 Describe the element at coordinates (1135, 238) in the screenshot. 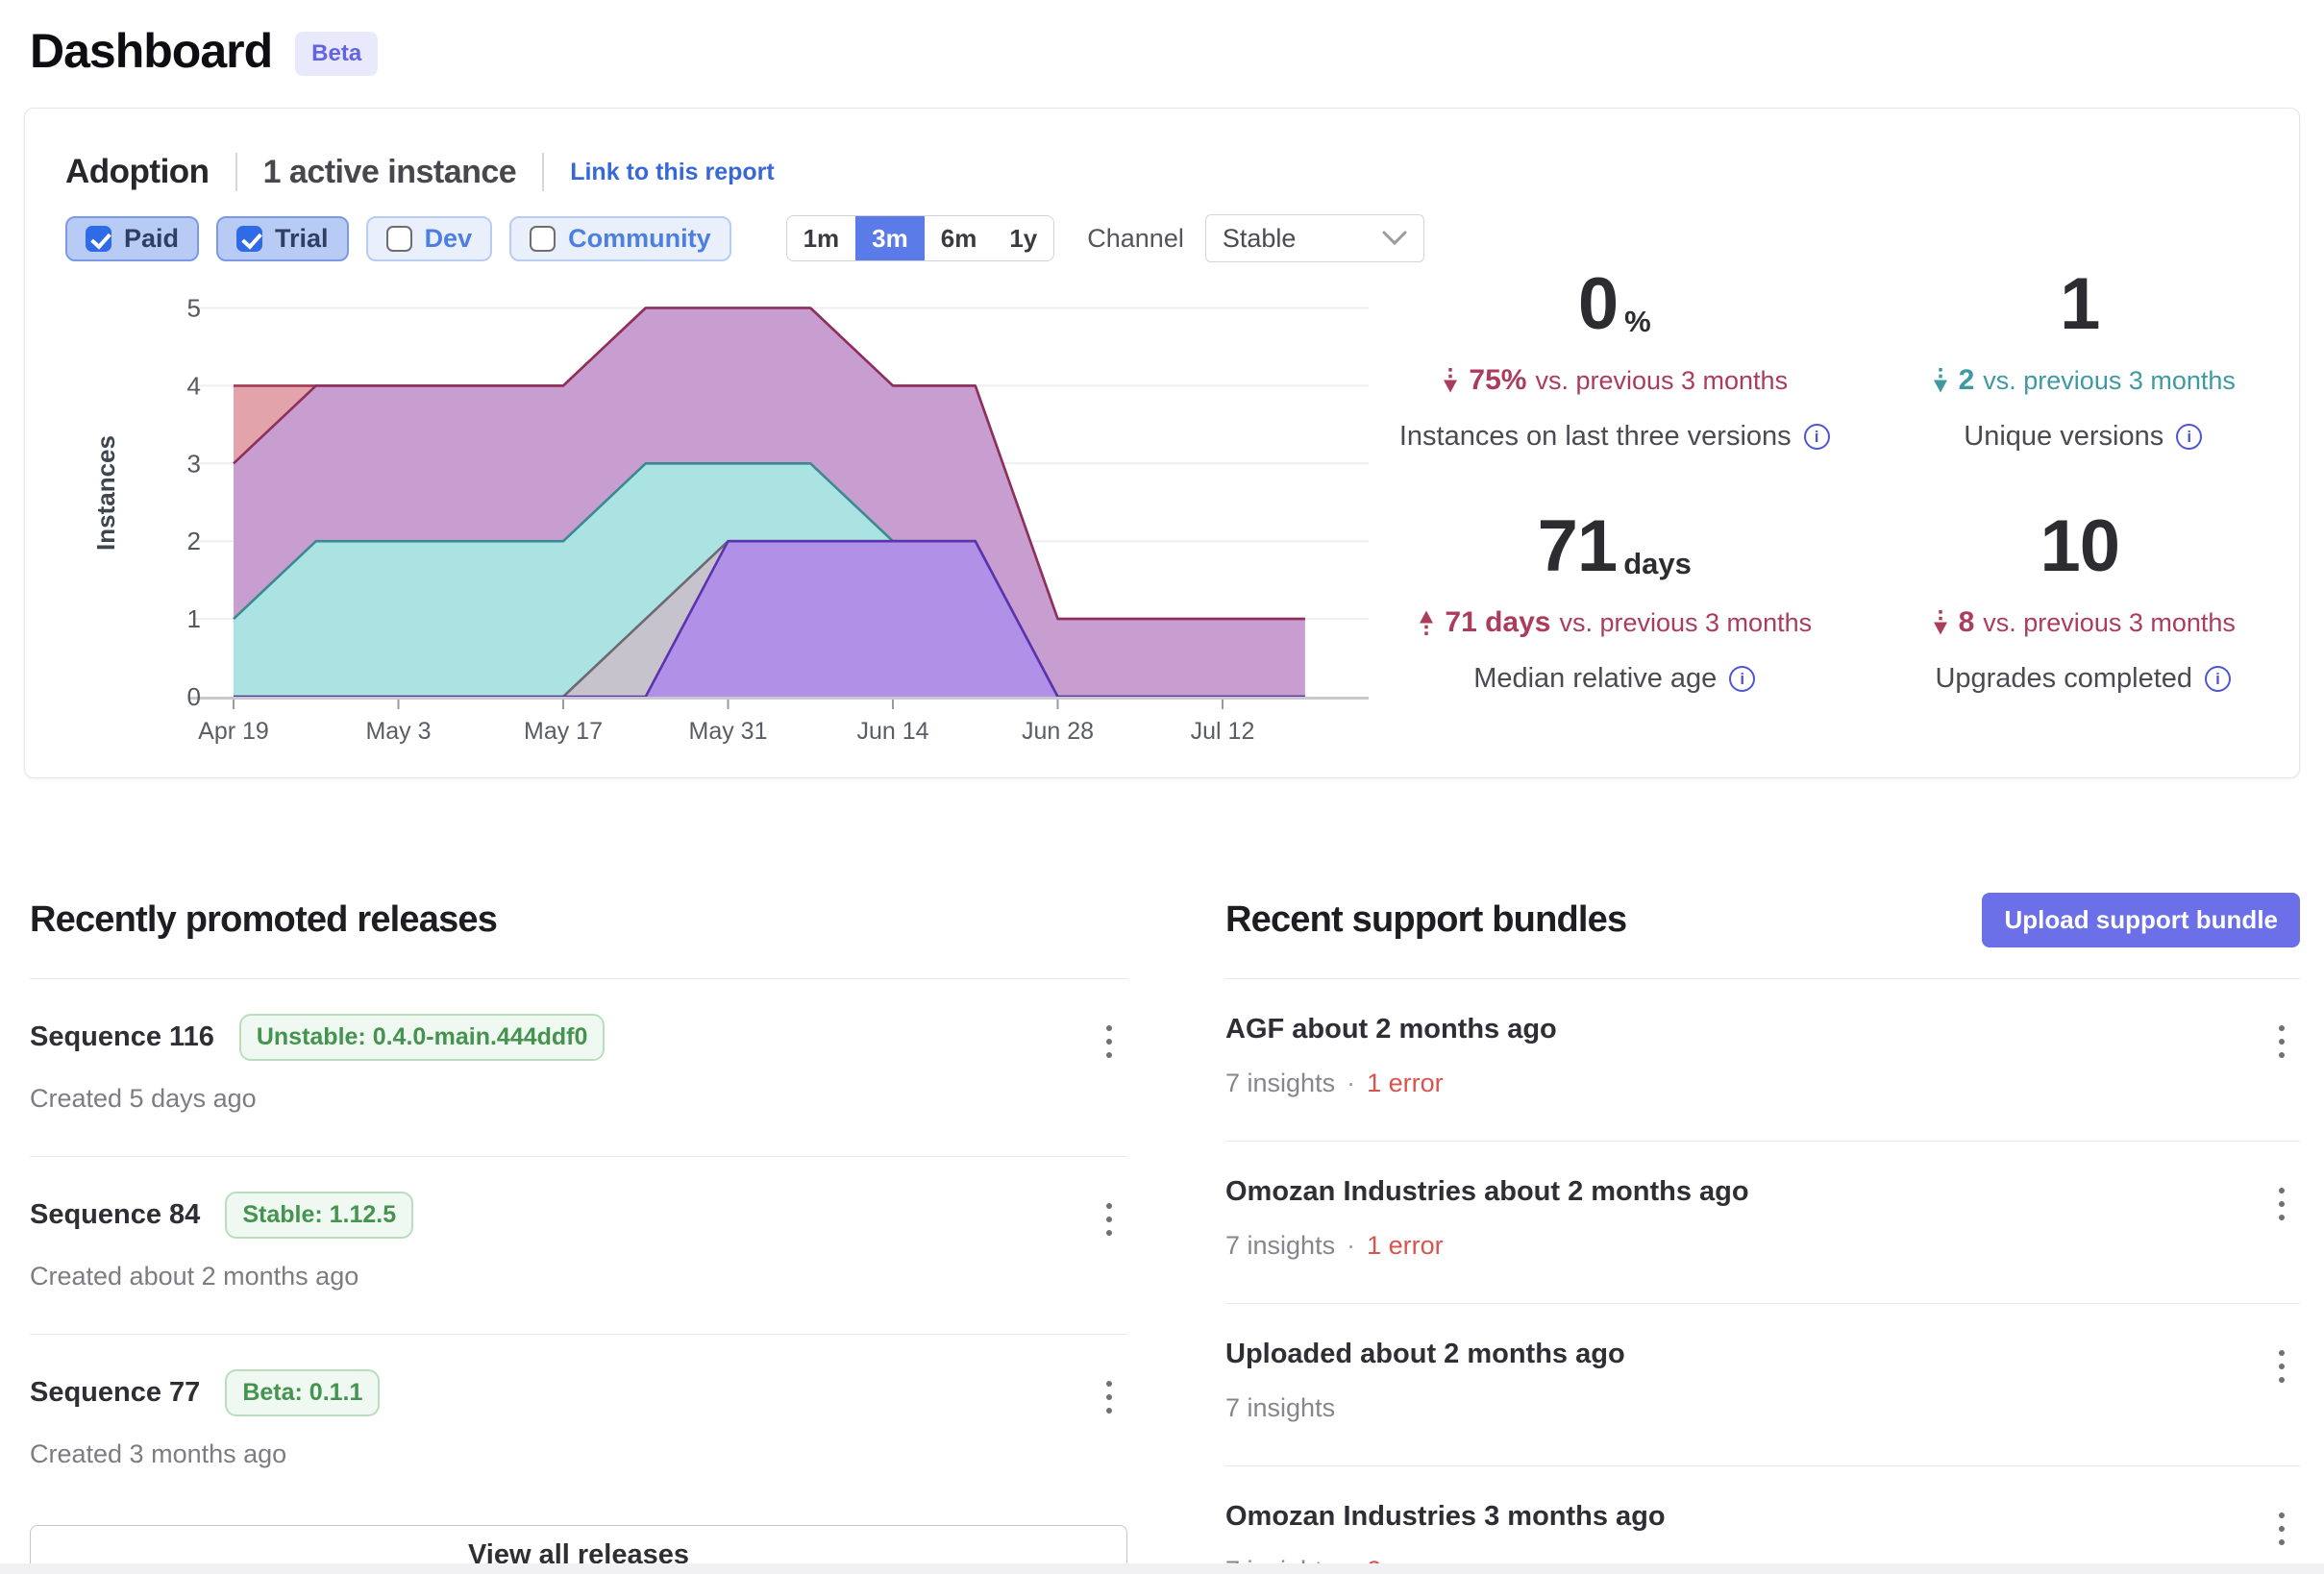

I see `channel-label: Channel` at that location.